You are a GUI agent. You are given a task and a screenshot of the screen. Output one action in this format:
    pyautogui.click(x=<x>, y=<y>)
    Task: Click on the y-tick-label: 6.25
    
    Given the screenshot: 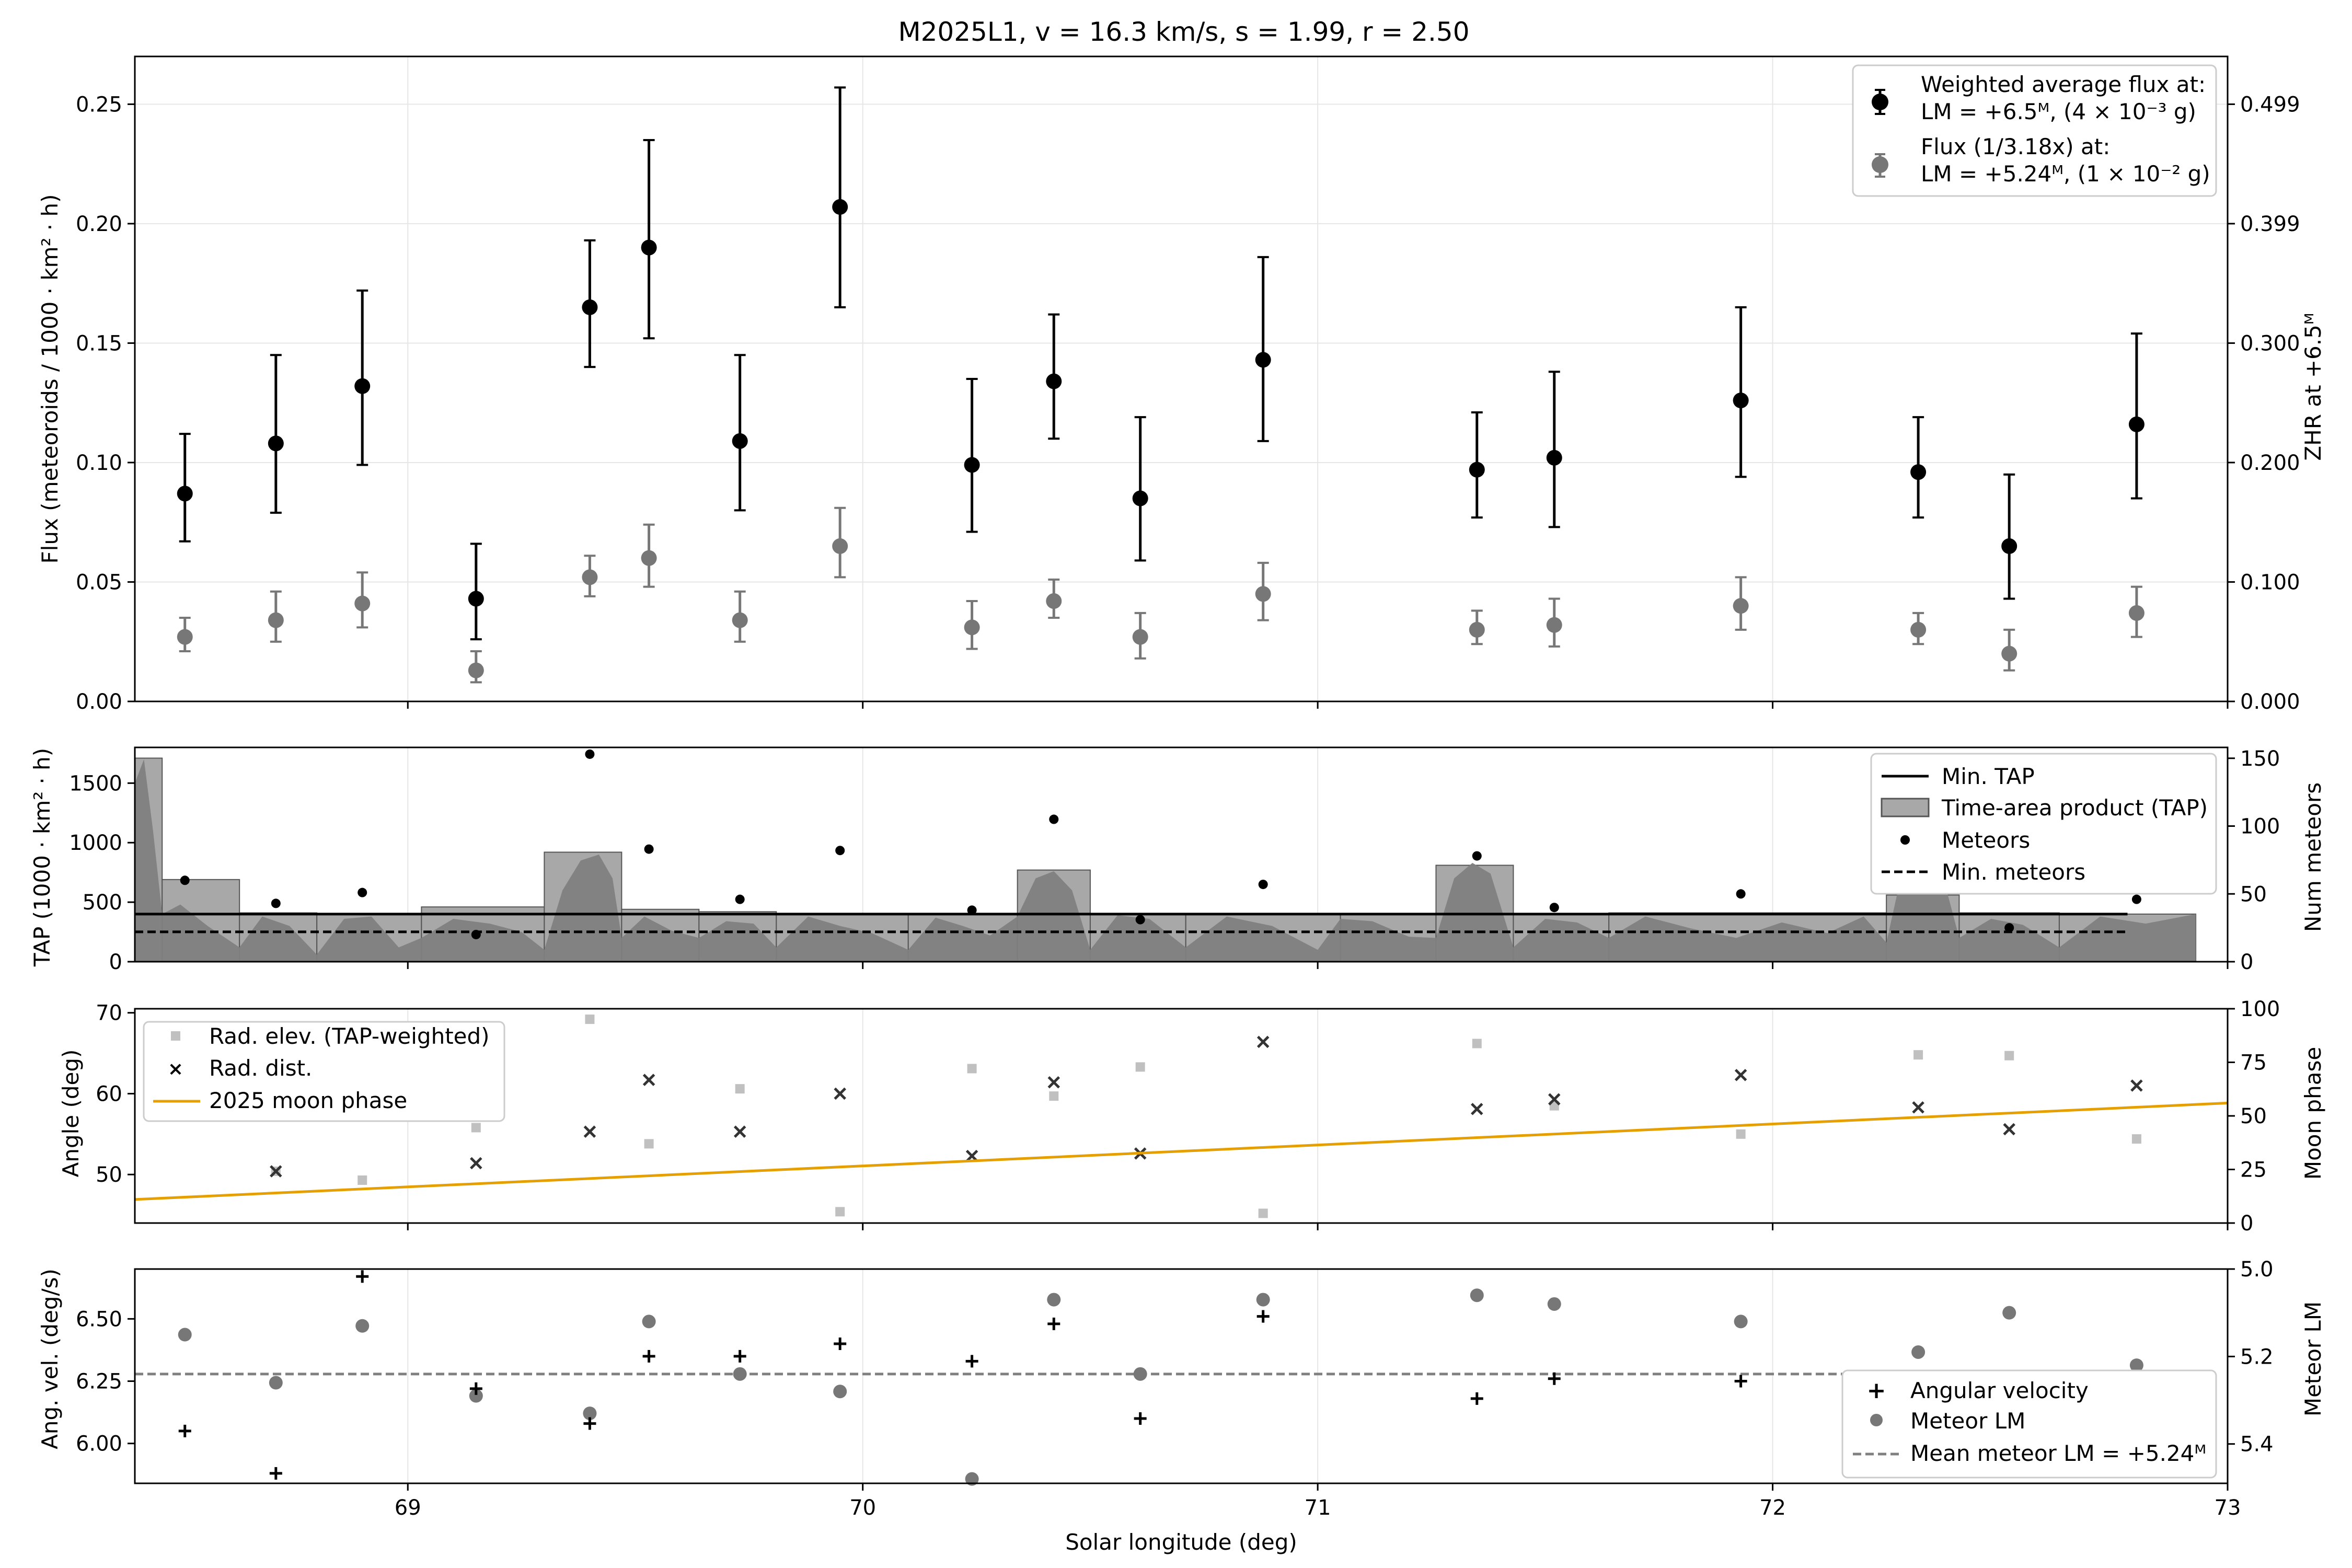 What is the action you would take?
    pyautogui.click(x=99, y=1382)
    